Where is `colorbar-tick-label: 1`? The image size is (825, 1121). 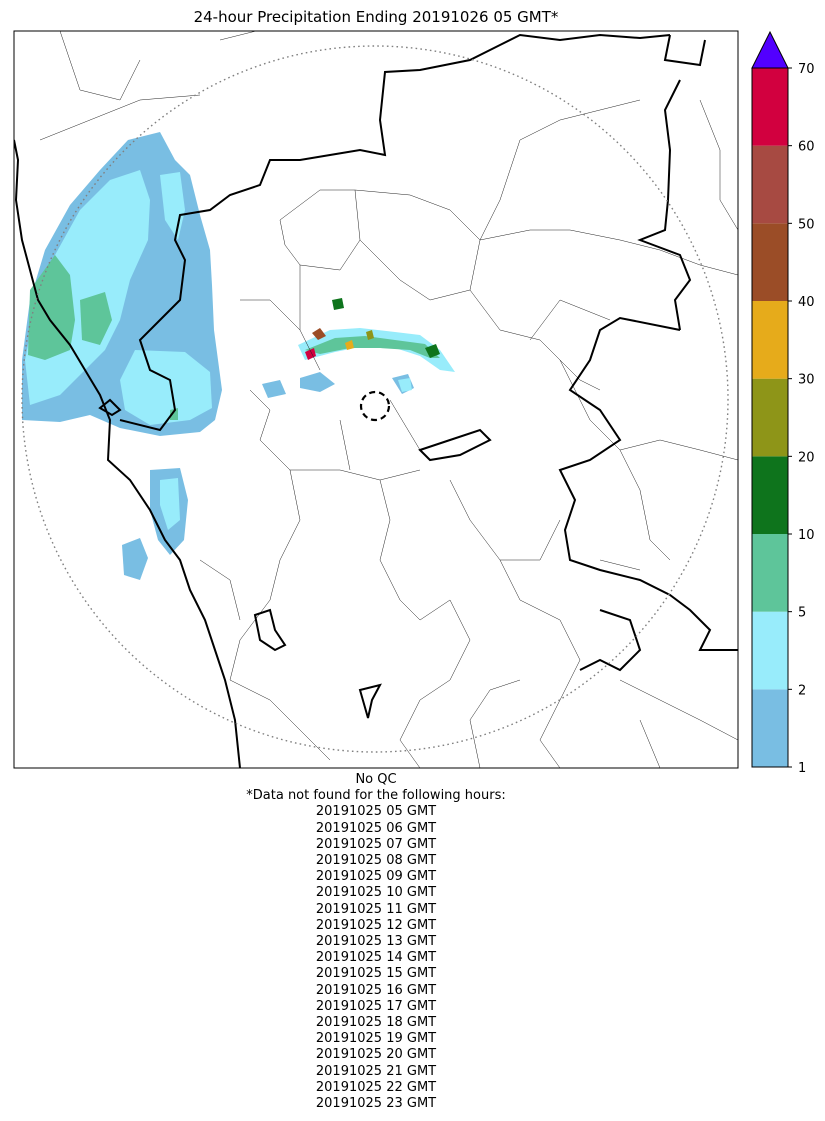
colorbar-tick-label: 1 is located at coordinates (802, 768).